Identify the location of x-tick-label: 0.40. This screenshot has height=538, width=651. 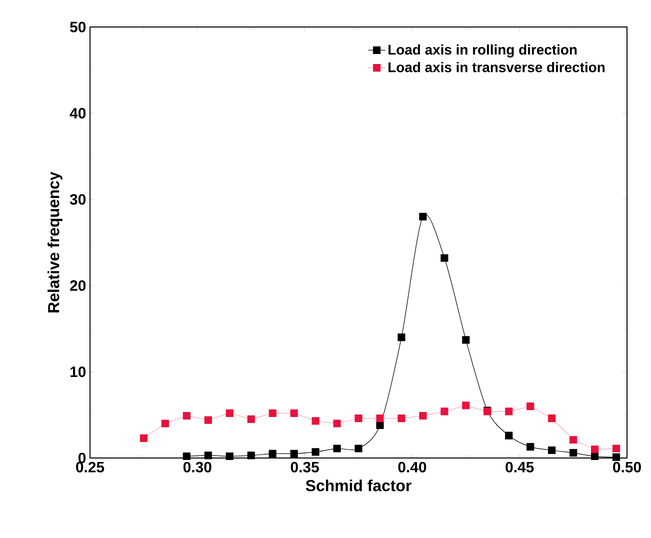
(412, 467).